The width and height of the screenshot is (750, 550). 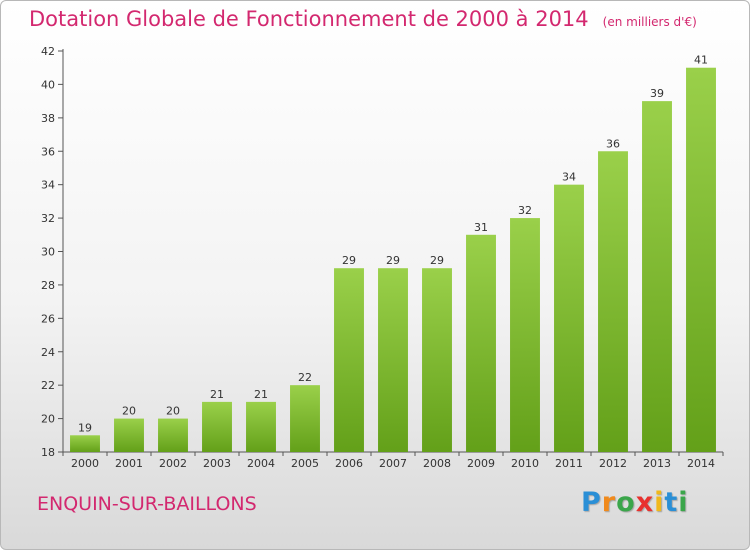 I want to click on x-tick-label: 2007, so click(x=393, y=463).